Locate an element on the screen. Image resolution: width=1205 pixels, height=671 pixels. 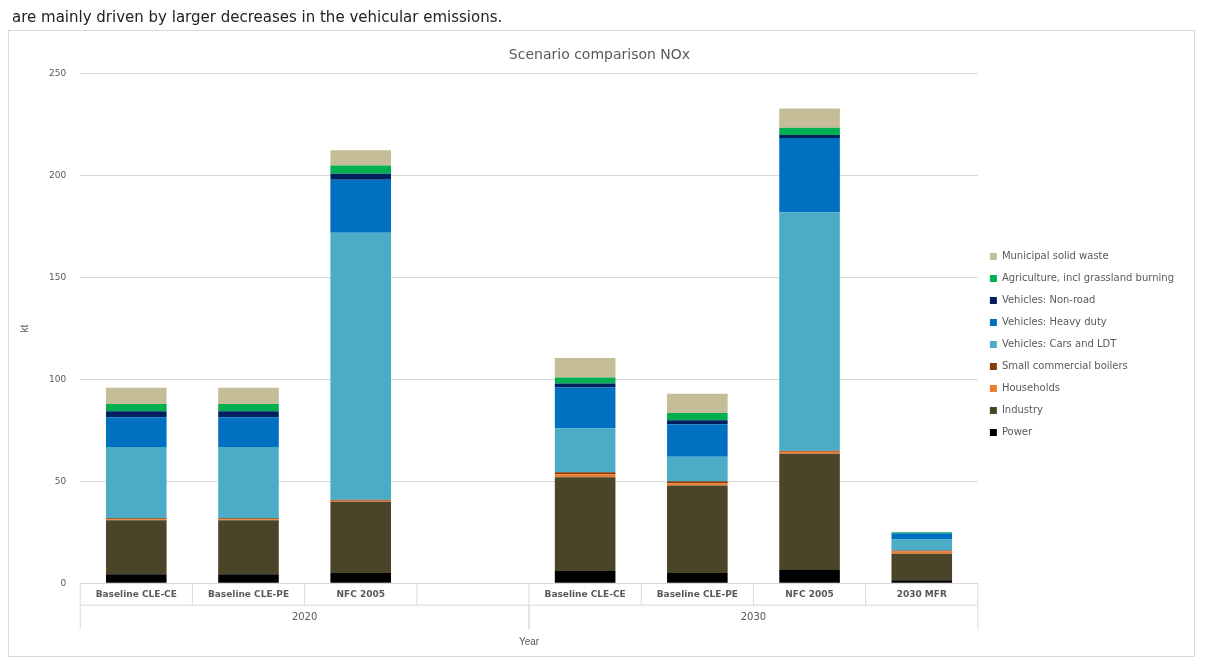
y-tick-label: 150 is located at coordinates (57, 276).